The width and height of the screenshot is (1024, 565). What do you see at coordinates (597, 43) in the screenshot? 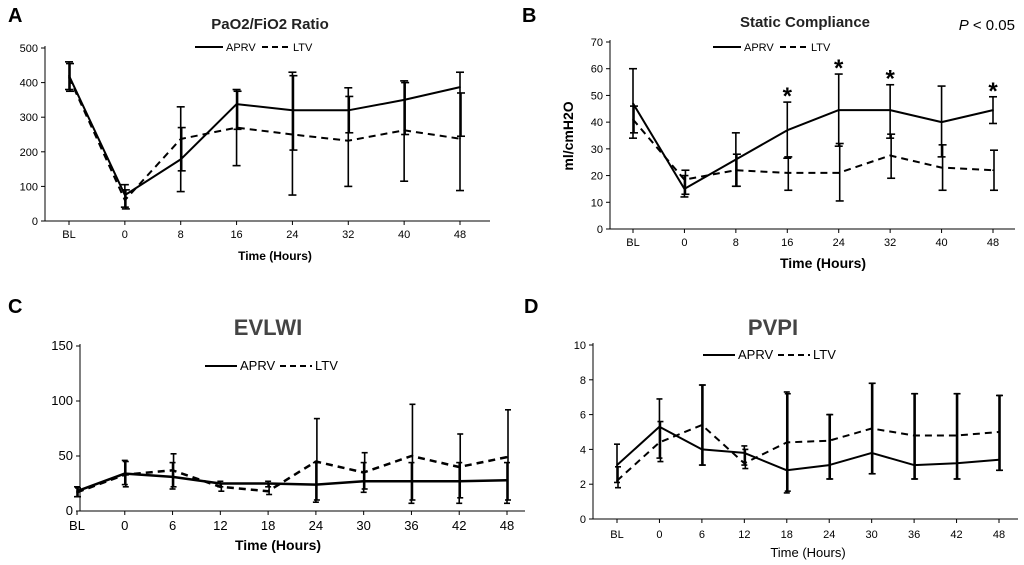
I see `y-tick-label: 70` at bounding box center [597, 43].